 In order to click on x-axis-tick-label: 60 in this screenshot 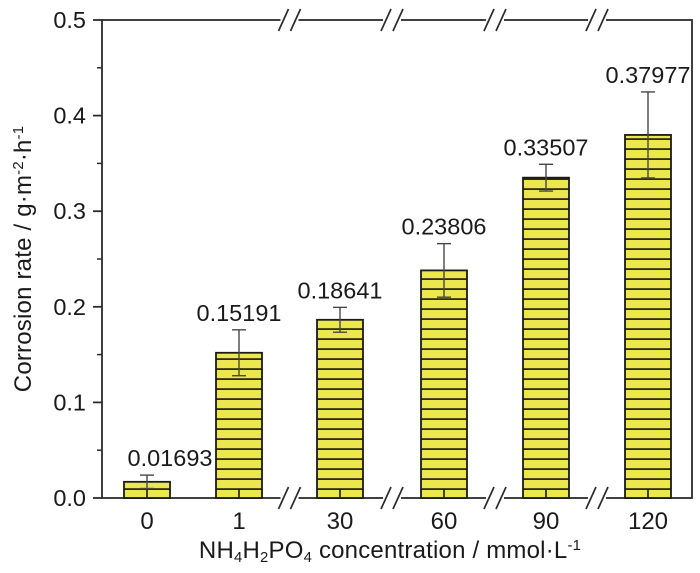, I will do `click(444, 521)`.